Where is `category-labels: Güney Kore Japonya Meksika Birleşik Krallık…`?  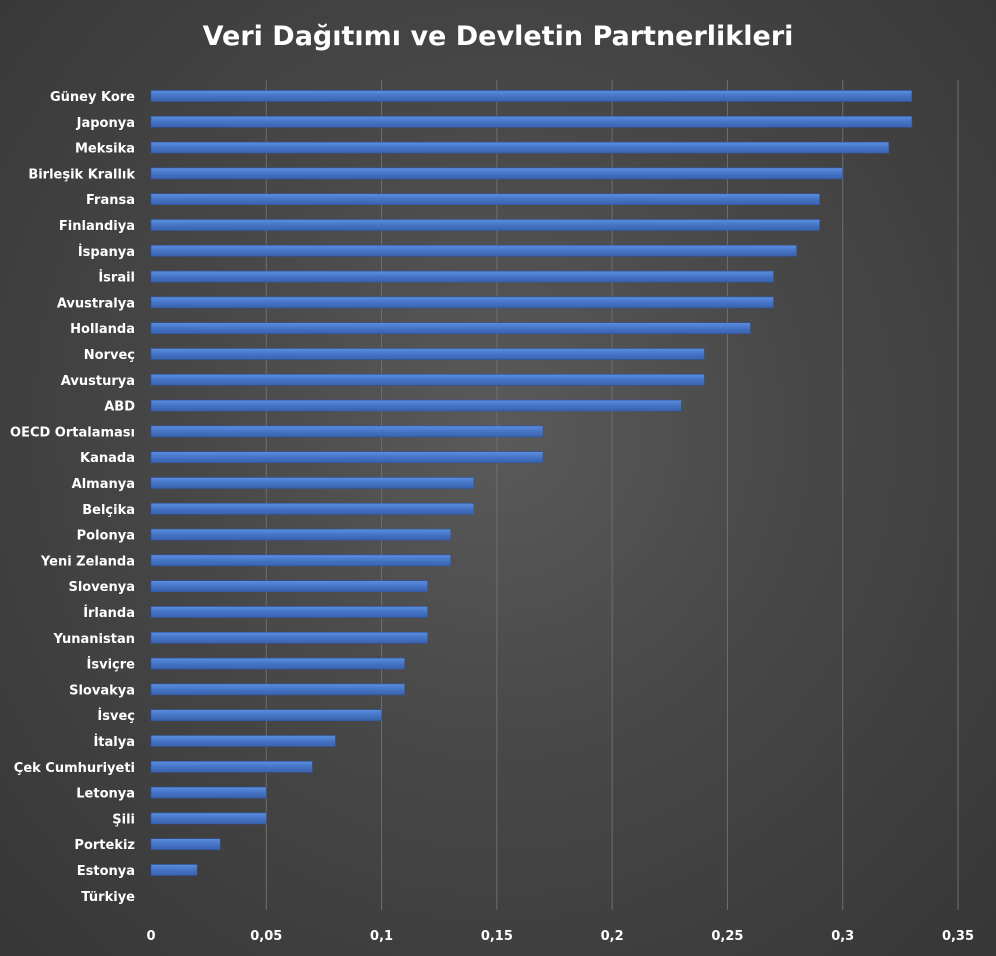
category-labels: Güney Kore Japonya Meksika Birleşik Krallık… is located at coordinates (72, 497).